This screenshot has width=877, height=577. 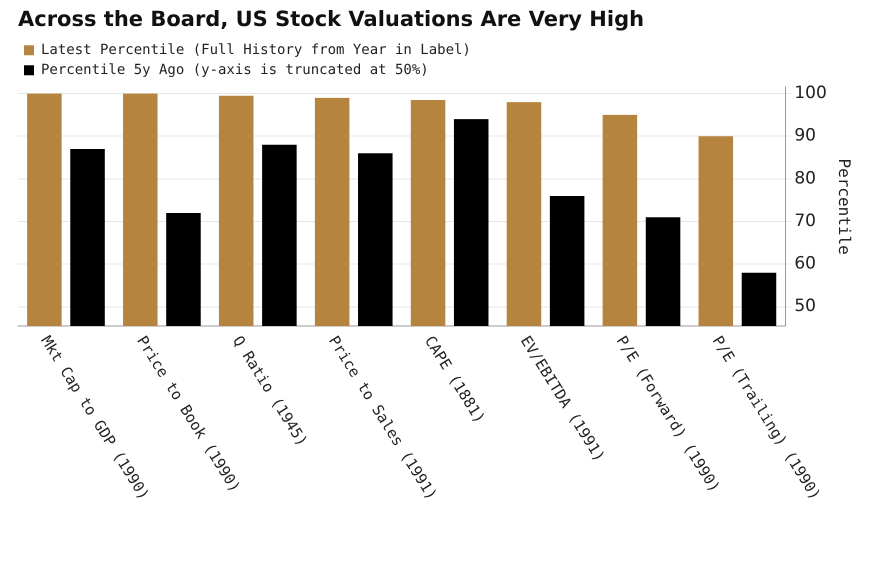 I want to click on y-tick-label: 100, so click(x=810, y=93).